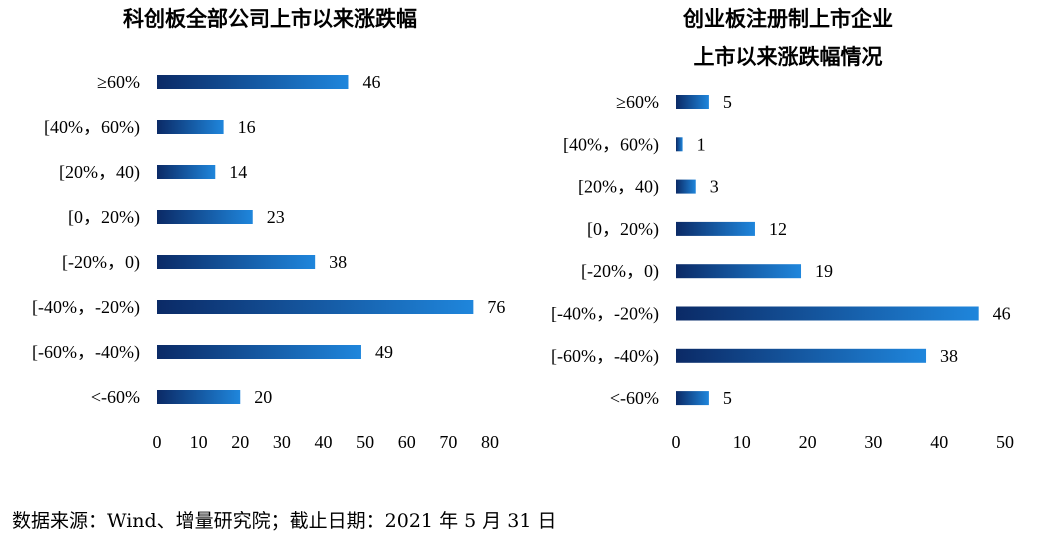 This screenshot has width=1038, height=540. What do you see at coordinates (238, 172) in the screenshot?
I see `data-label: 14` at bounding box center [238, 172].